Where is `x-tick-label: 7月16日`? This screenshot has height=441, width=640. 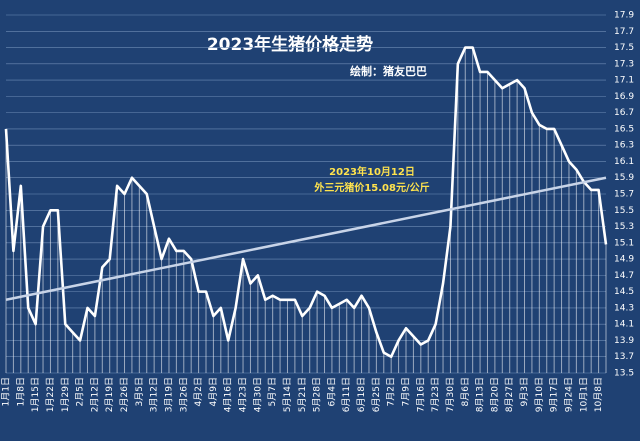 x-tick-label: 7月16日 is located at coordinates (420, 394).